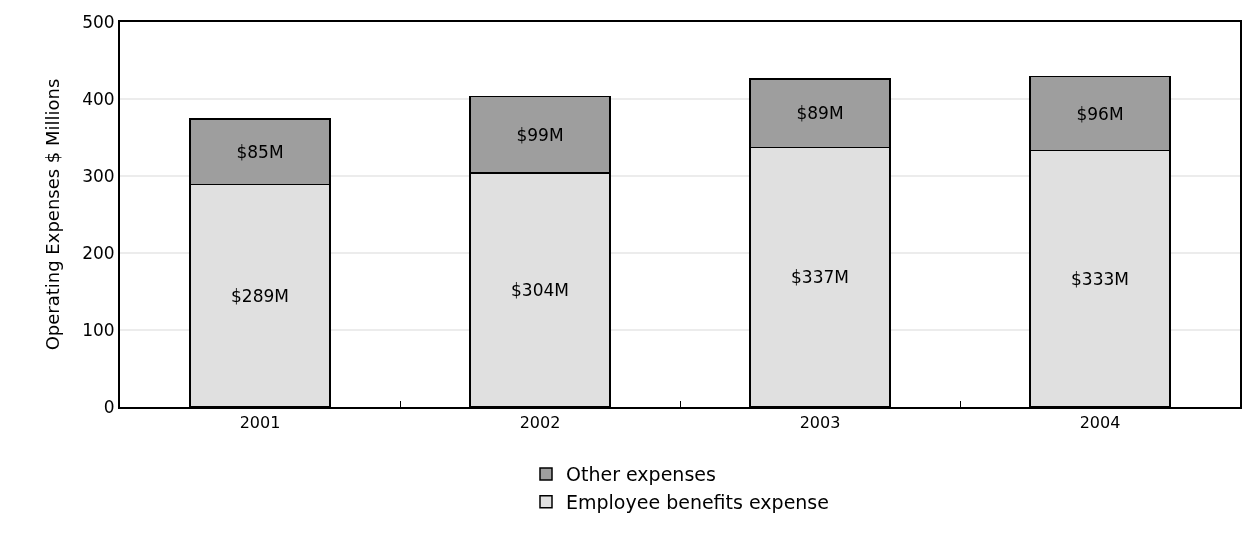  I want to click on data-label: $337M, so click(820, 277).